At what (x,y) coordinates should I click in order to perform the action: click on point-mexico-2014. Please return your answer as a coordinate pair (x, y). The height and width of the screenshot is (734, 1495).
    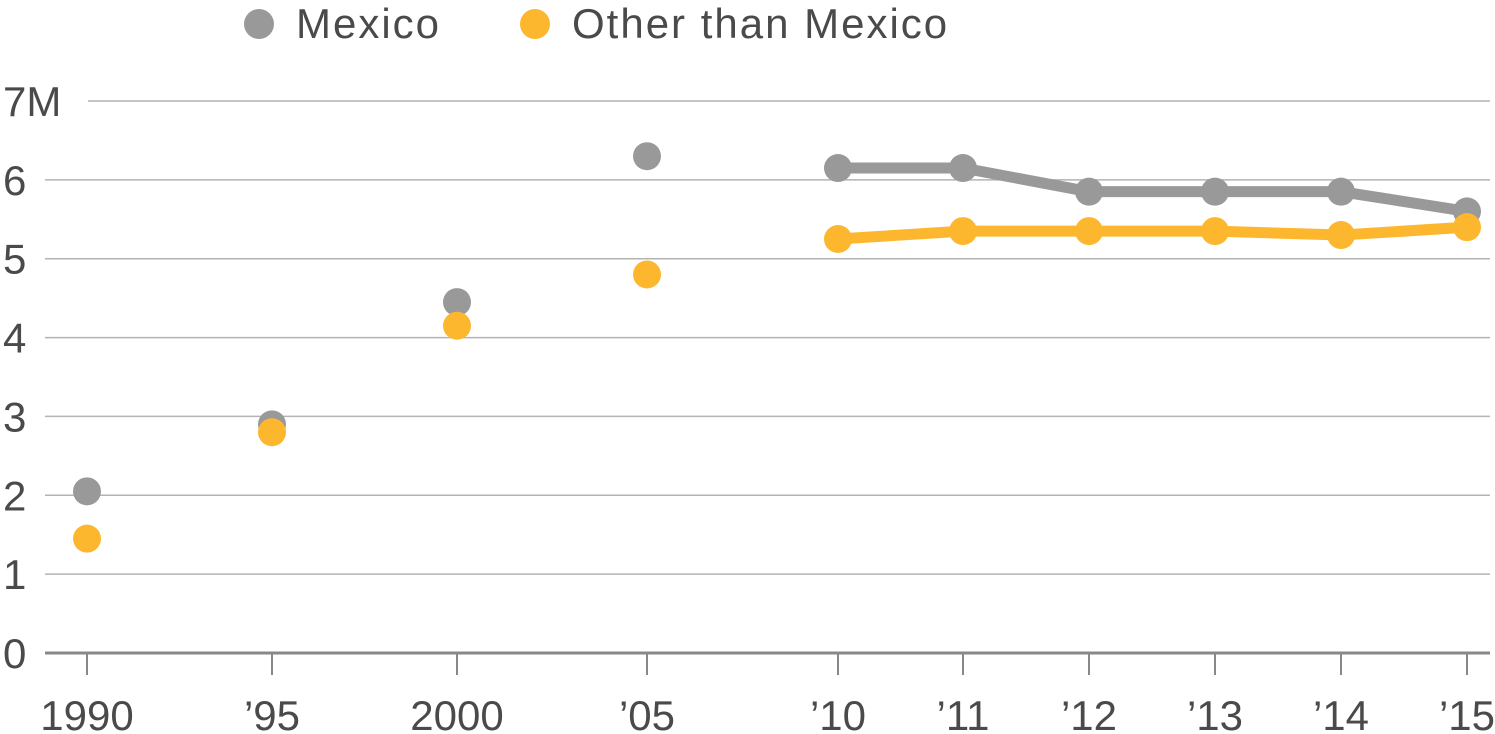
    Looking at the image, I should click on (1341, 191).